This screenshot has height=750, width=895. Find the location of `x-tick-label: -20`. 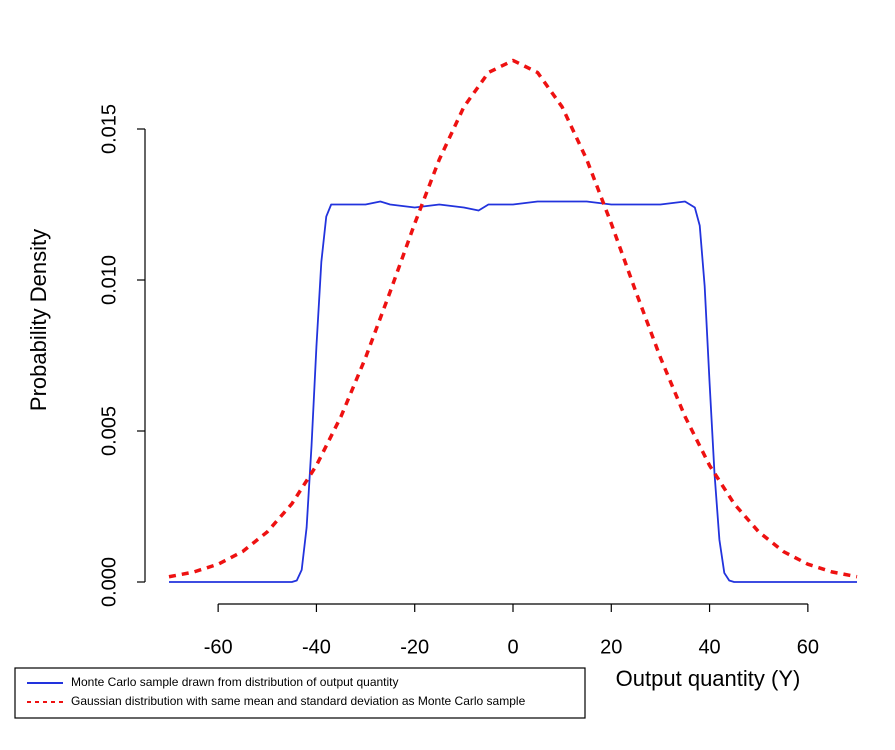

x-tick-label: -20 is located at coordinates (414, 647).